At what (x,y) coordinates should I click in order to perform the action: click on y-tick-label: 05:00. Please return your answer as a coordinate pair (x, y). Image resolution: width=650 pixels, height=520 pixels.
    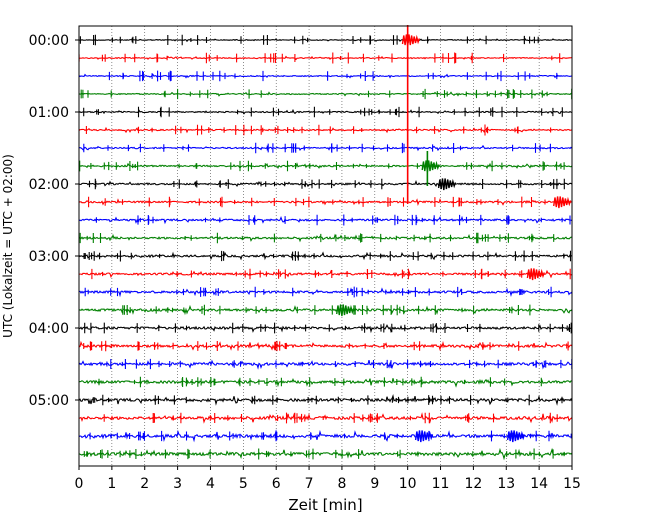
    Looking at the image, I should click on (49, 401).